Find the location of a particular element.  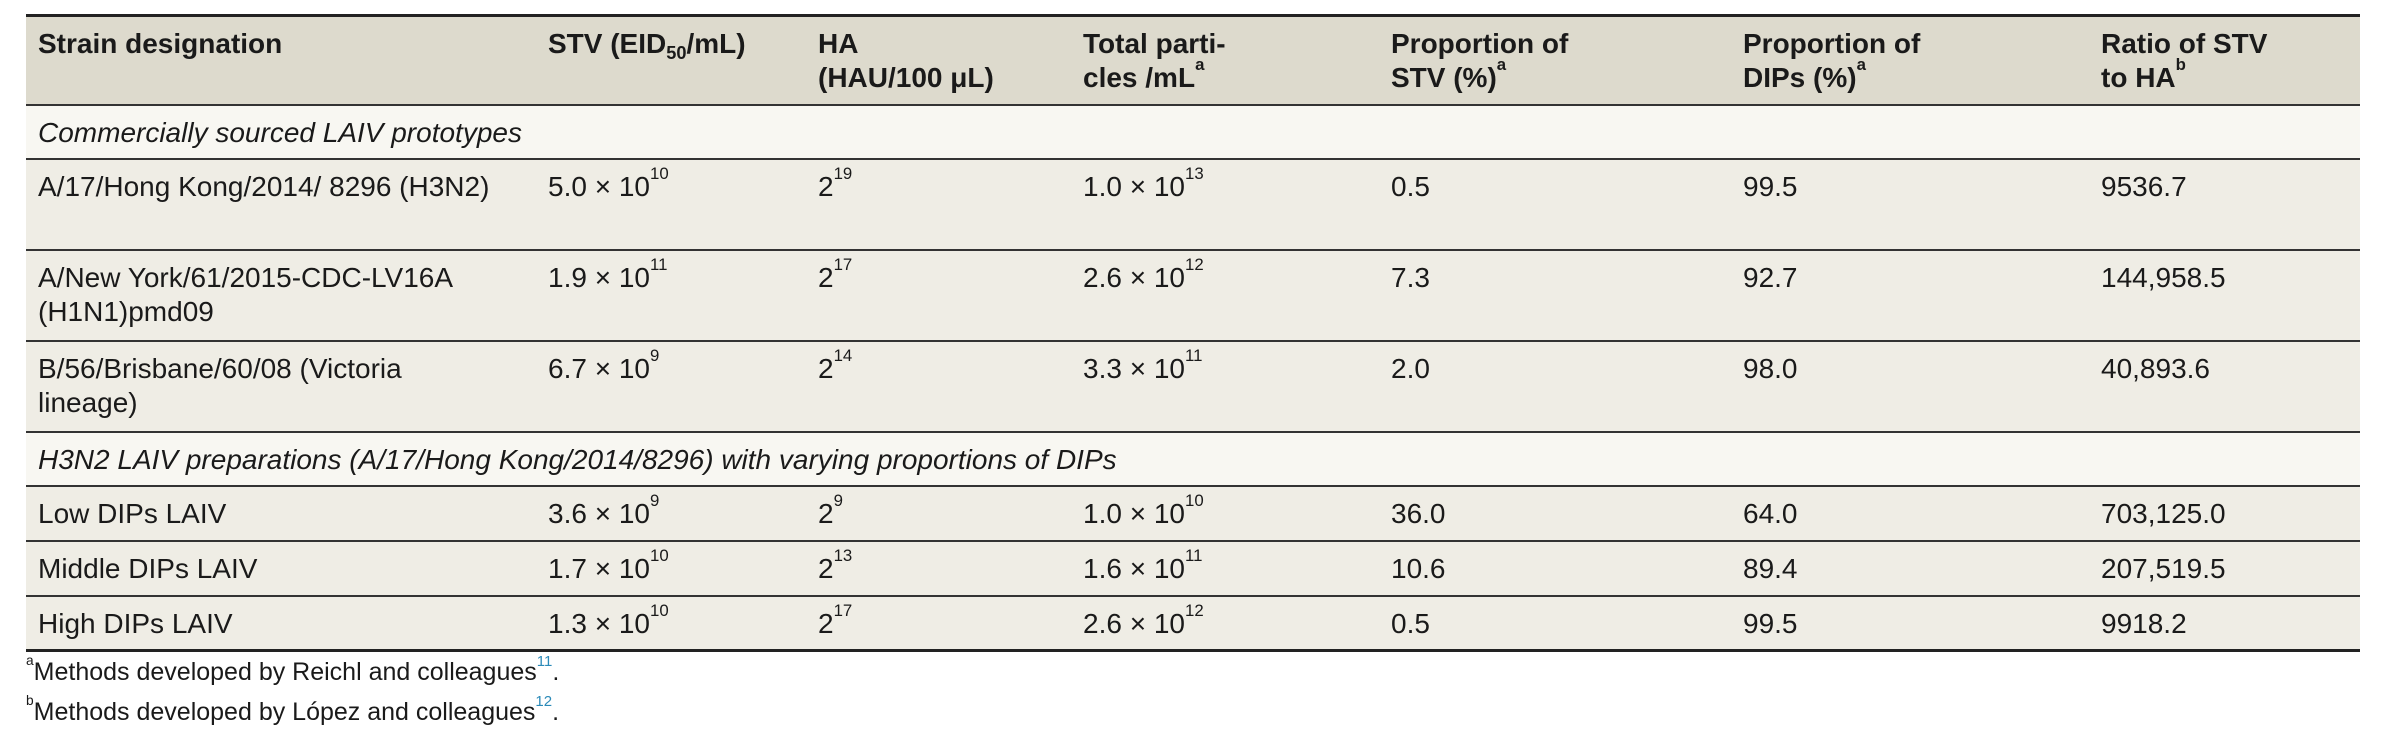

cell-ratio: 703,125.0 is located at coordinates (2163, 513).